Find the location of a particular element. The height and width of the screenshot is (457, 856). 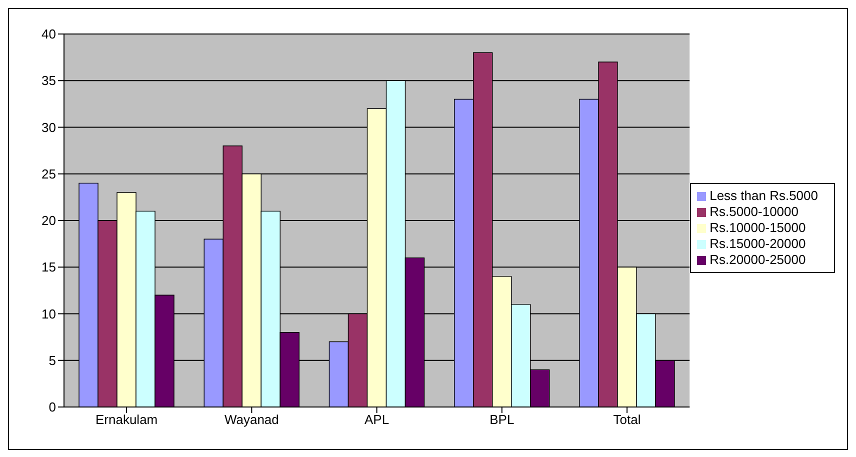

y-tick-label: 30 is located at coordinates (49, 127).